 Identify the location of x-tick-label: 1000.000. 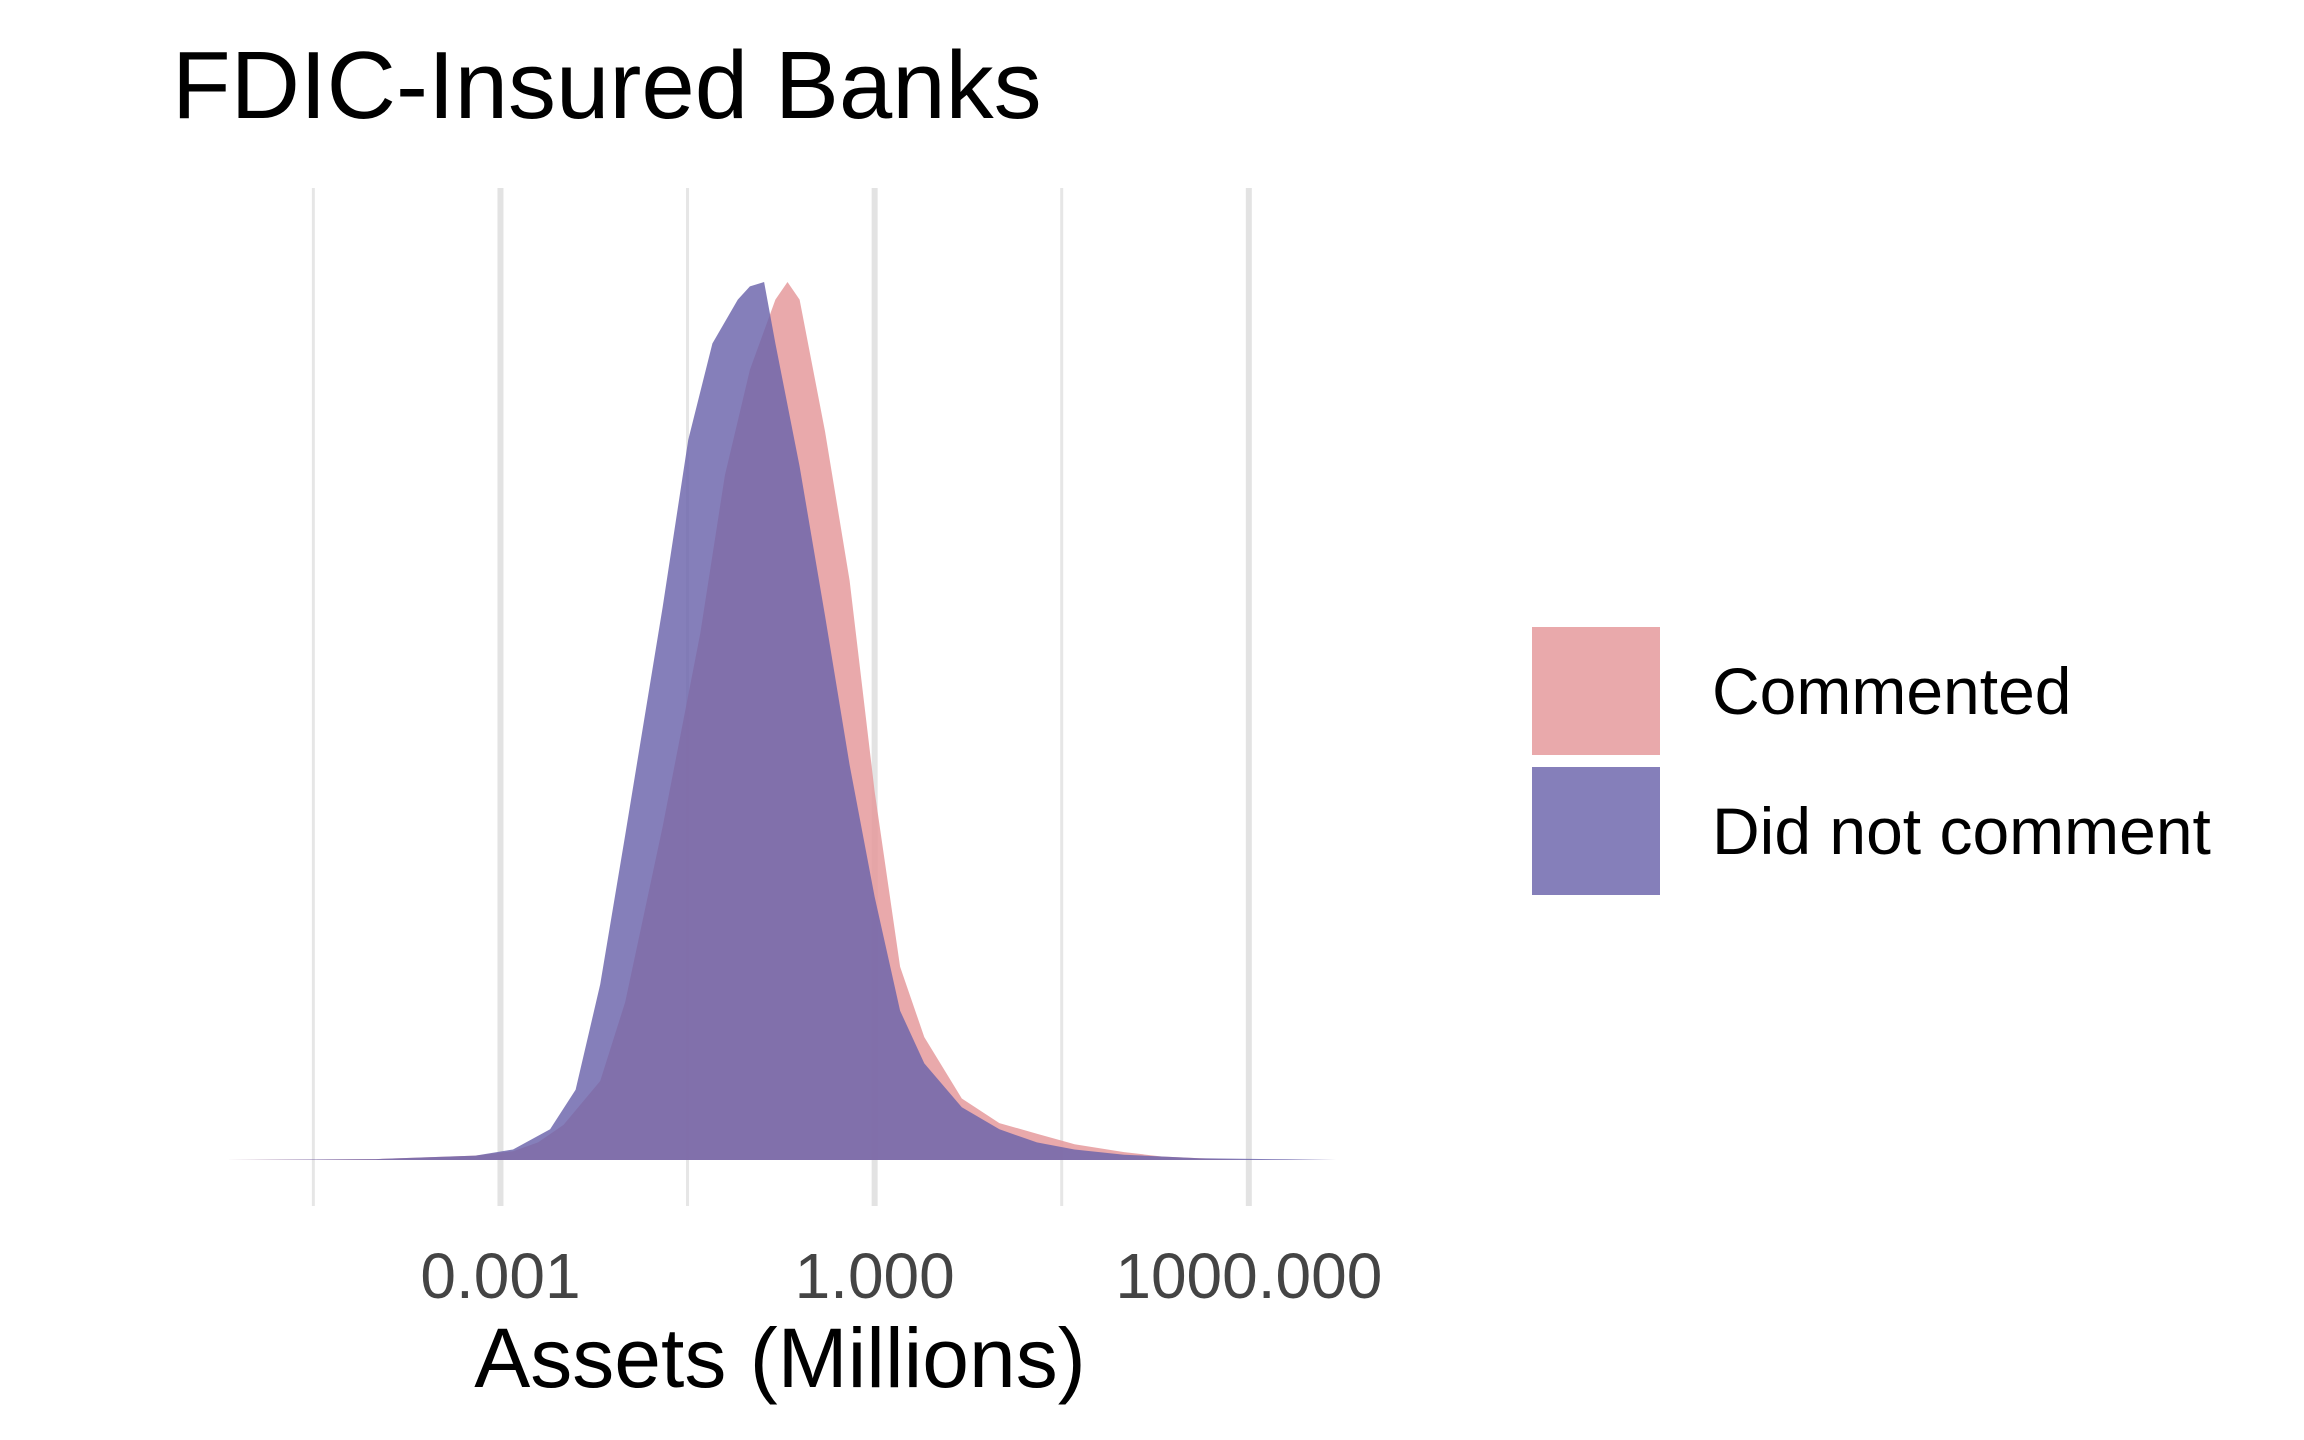
(1248, 1276).